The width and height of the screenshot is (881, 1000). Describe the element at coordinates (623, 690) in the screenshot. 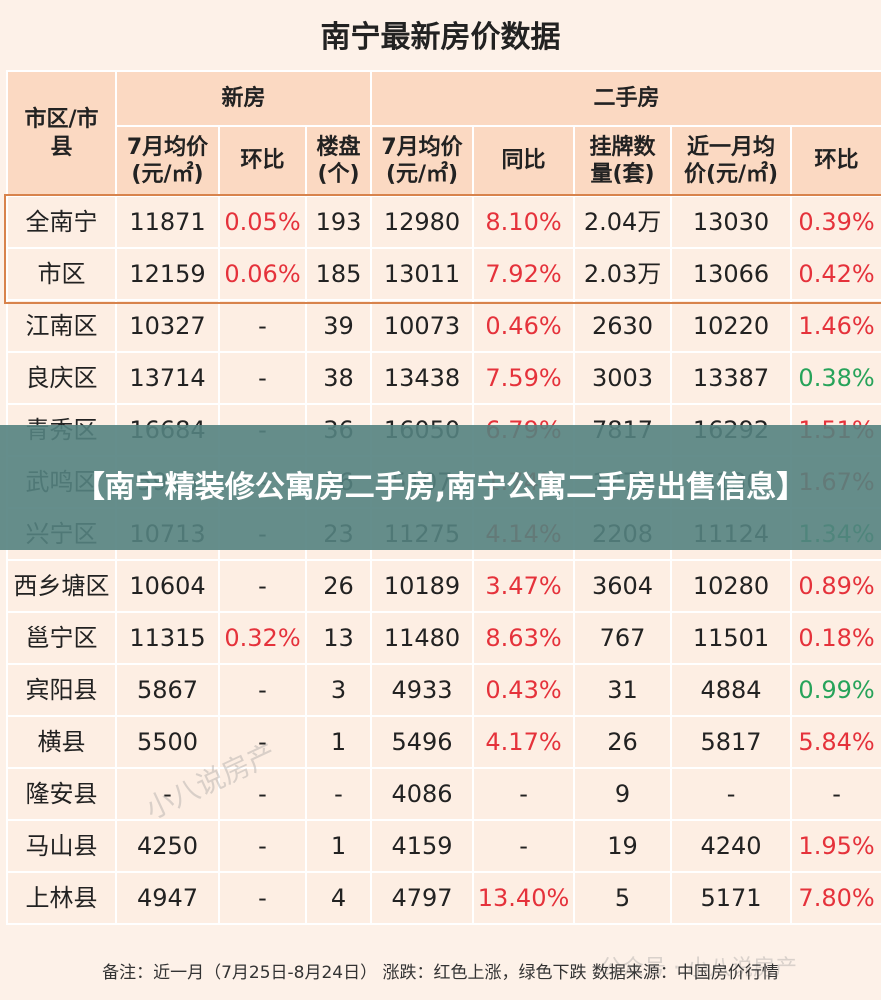

I see `table-cell: 31` at that location.